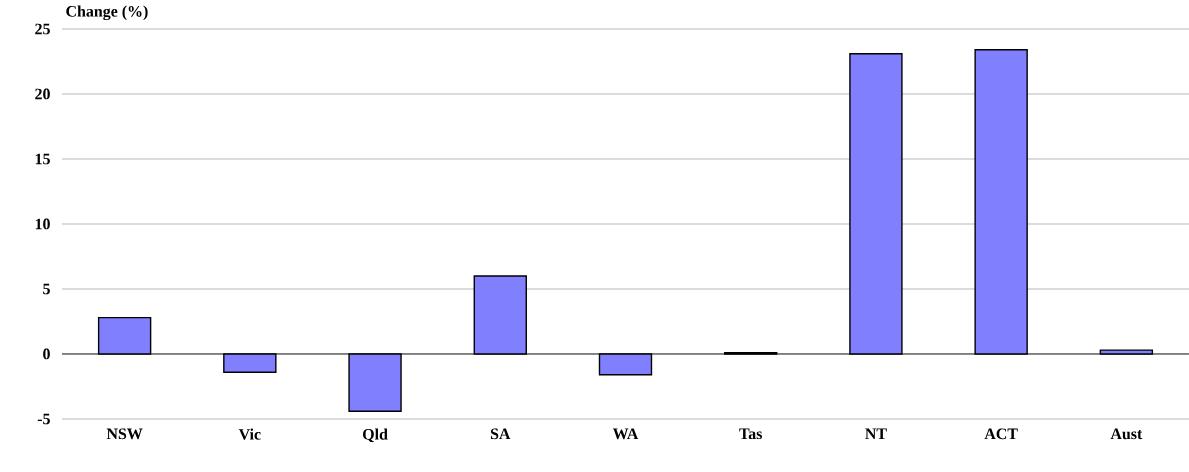 The height and width of the screenshot is (472, 1189). I want to click on x-tick-label: NSW, so click(124, 434).